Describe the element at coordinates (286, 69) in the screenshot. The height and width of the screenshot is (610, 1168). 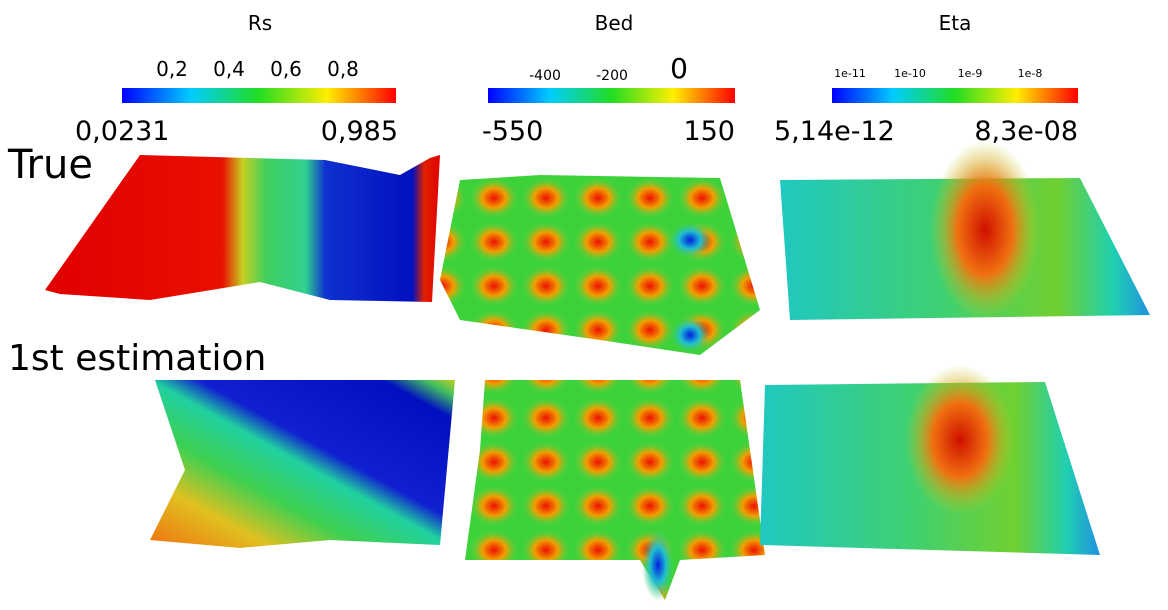
I see `tick-label: 0,6` at that location.